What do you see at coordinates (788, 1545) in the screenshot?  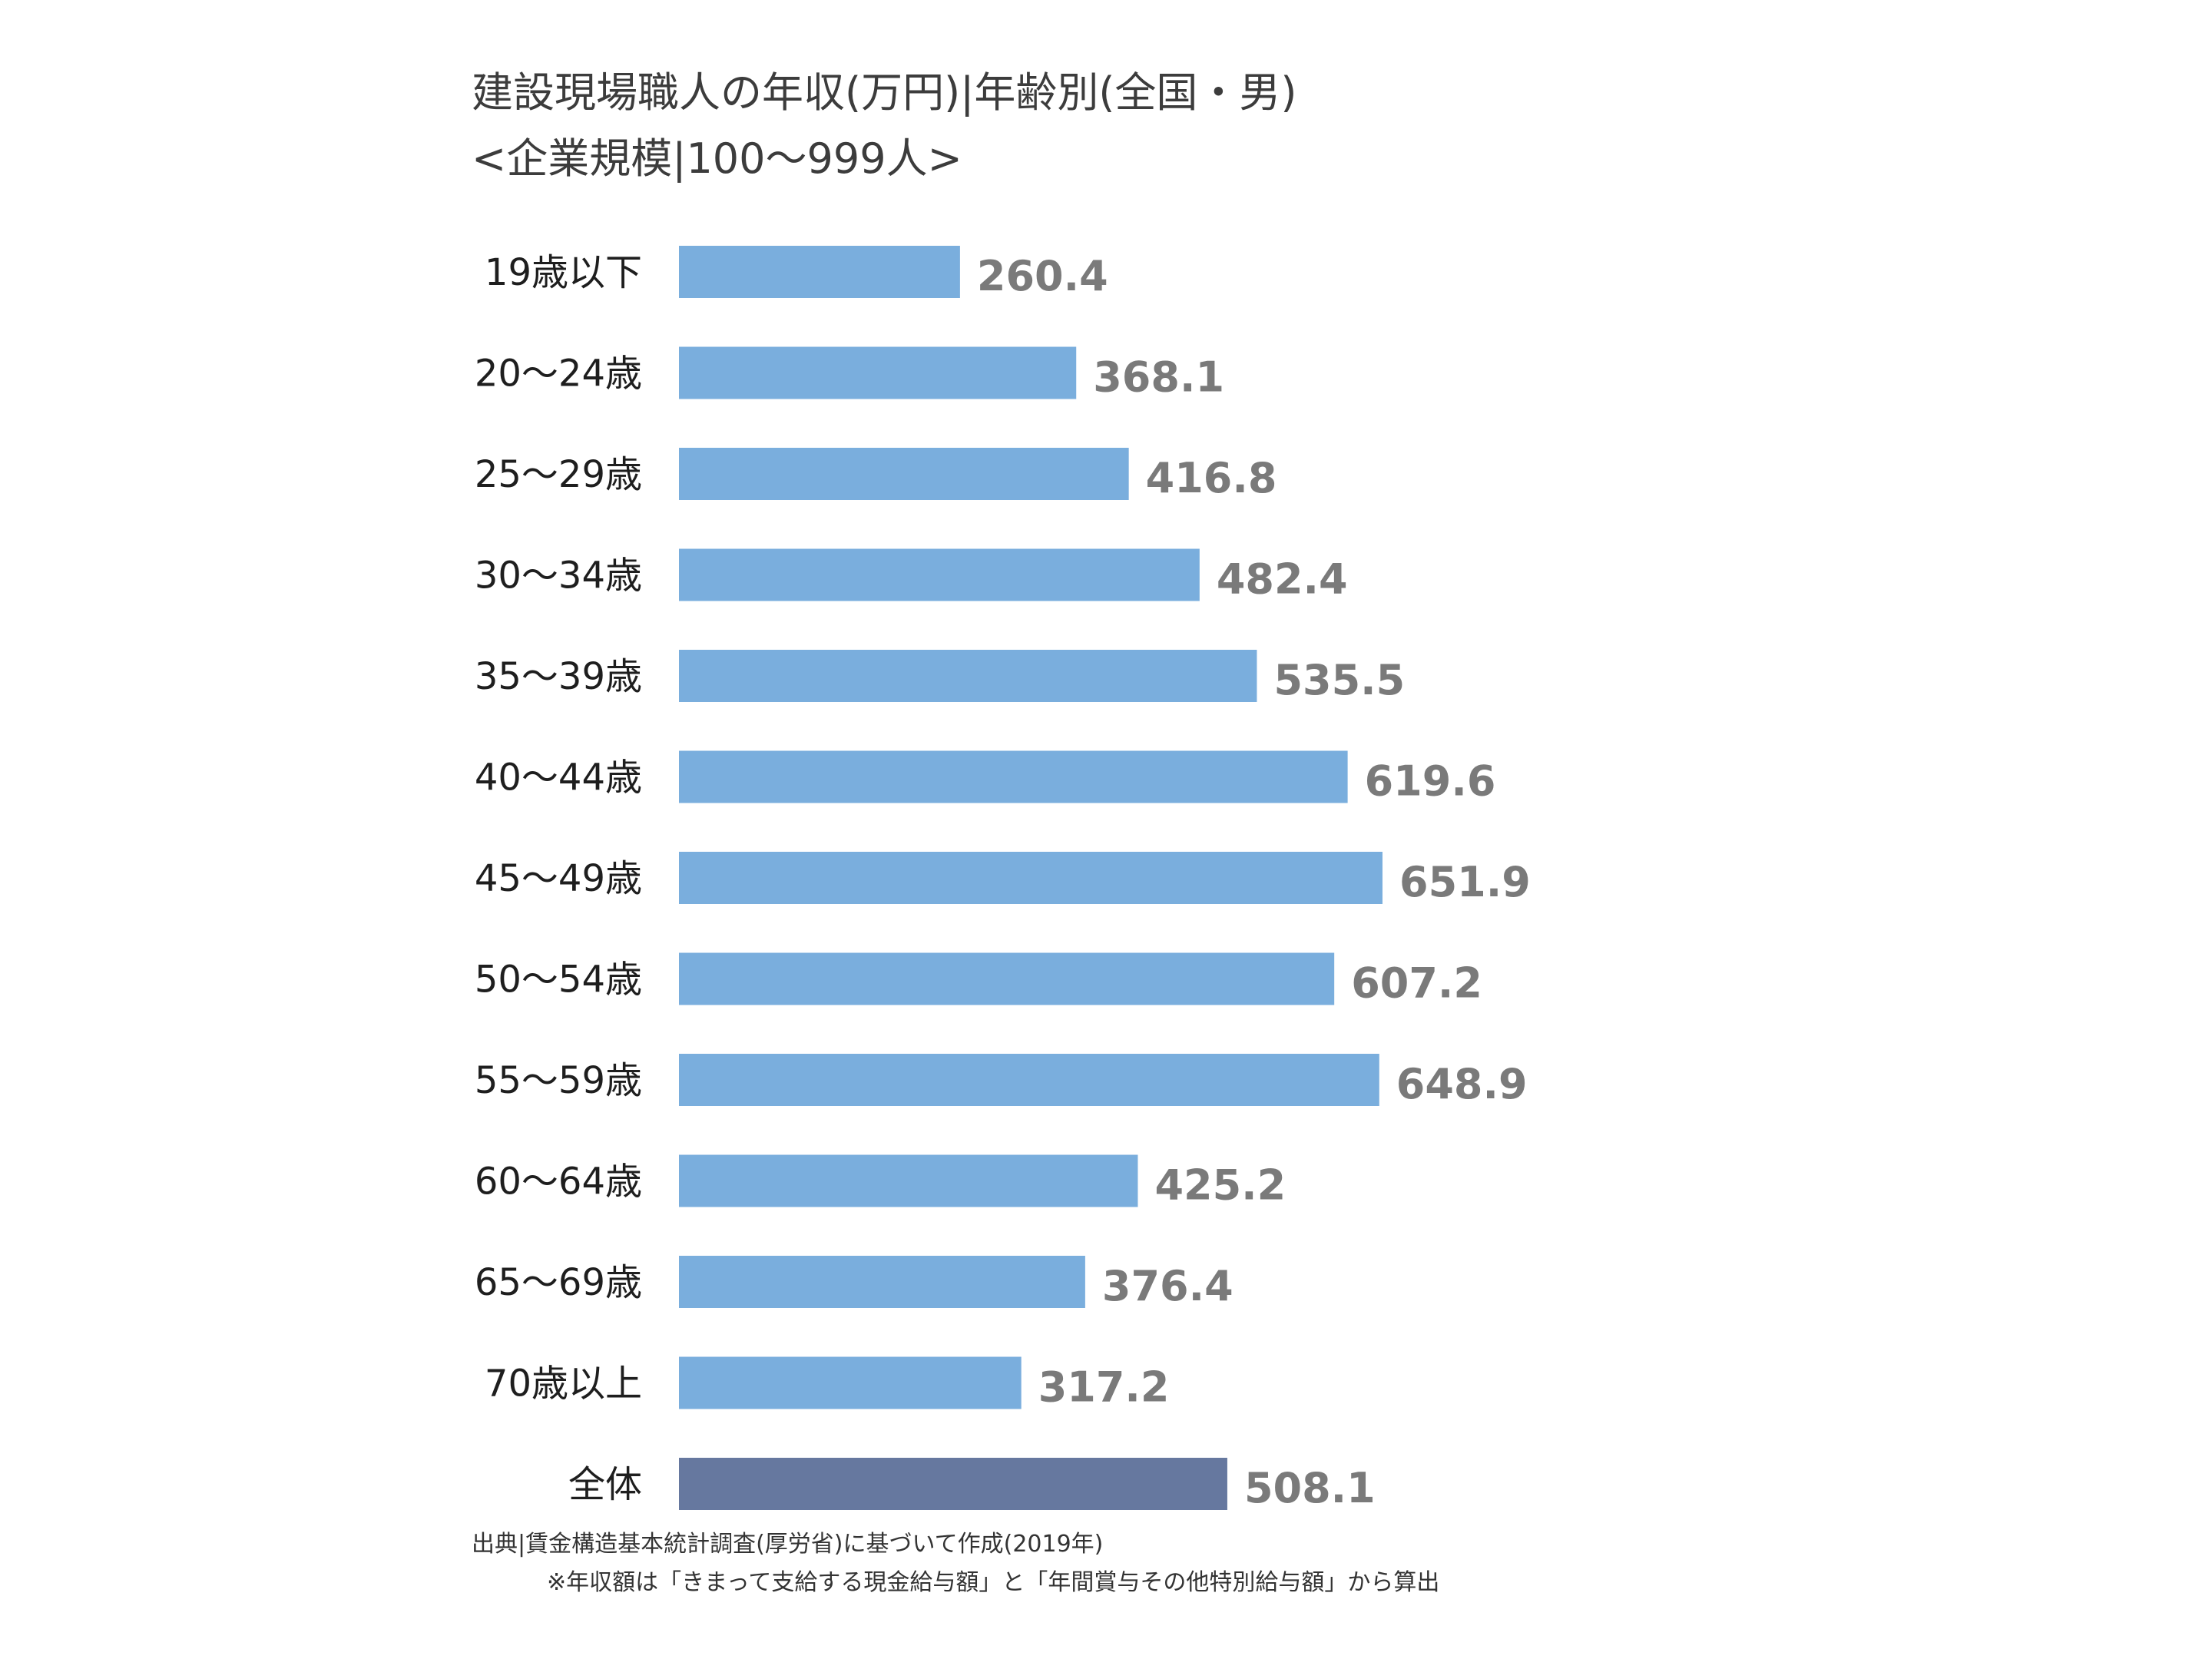 I see `source-note: 出典|賃金構造基本統計調査(厚労省)に基づいて作成(2019年)` at bounding box center [788, 1545].